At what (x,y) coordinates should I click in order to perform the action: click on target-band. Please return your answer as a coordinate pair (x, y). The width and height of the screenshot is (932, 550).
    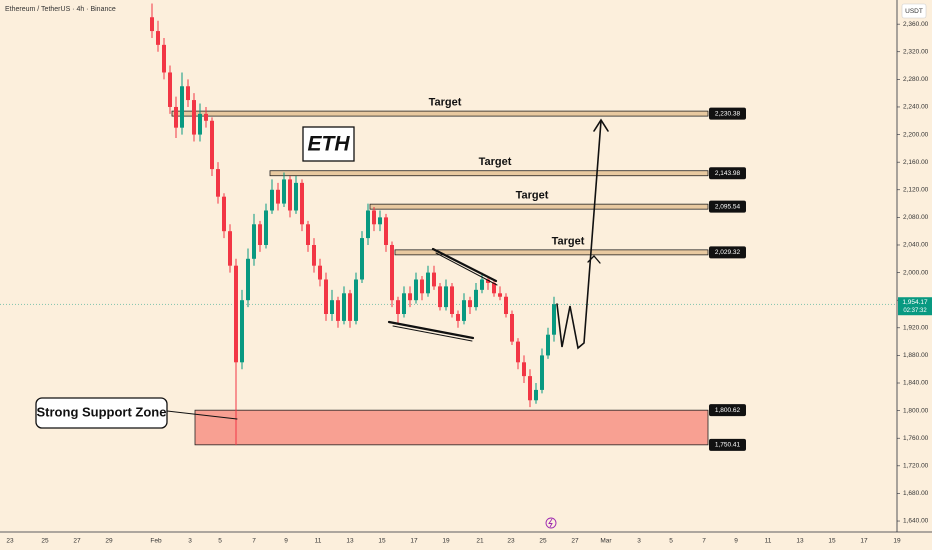
    Looking at the image, I should click on (489, 173).